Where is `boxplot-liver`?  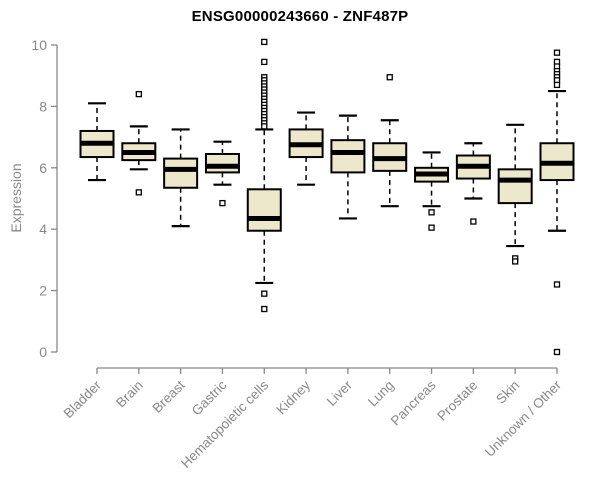
boxplot-liver is located at coordinates (348, 167).